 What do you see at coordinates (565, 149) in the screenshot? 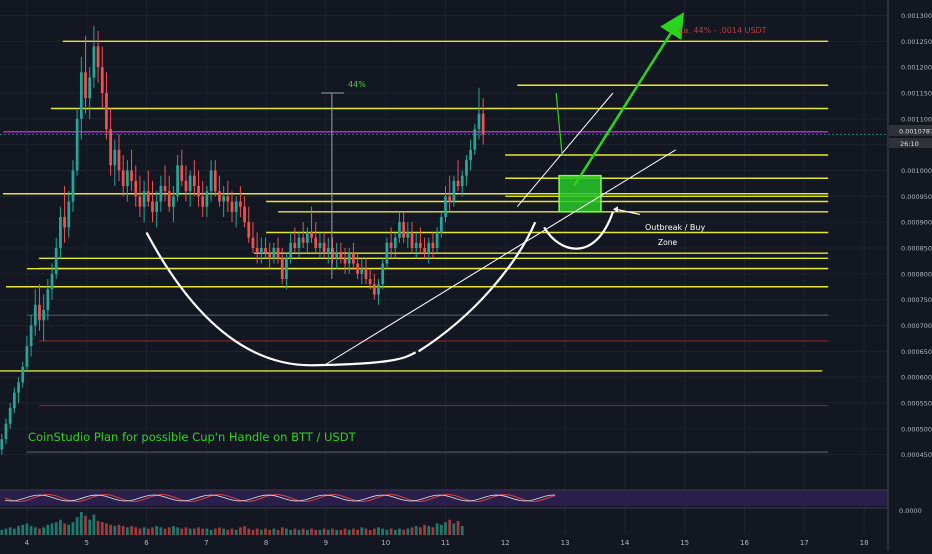
I see `trendline-upper` at bounding box center [565, 149].